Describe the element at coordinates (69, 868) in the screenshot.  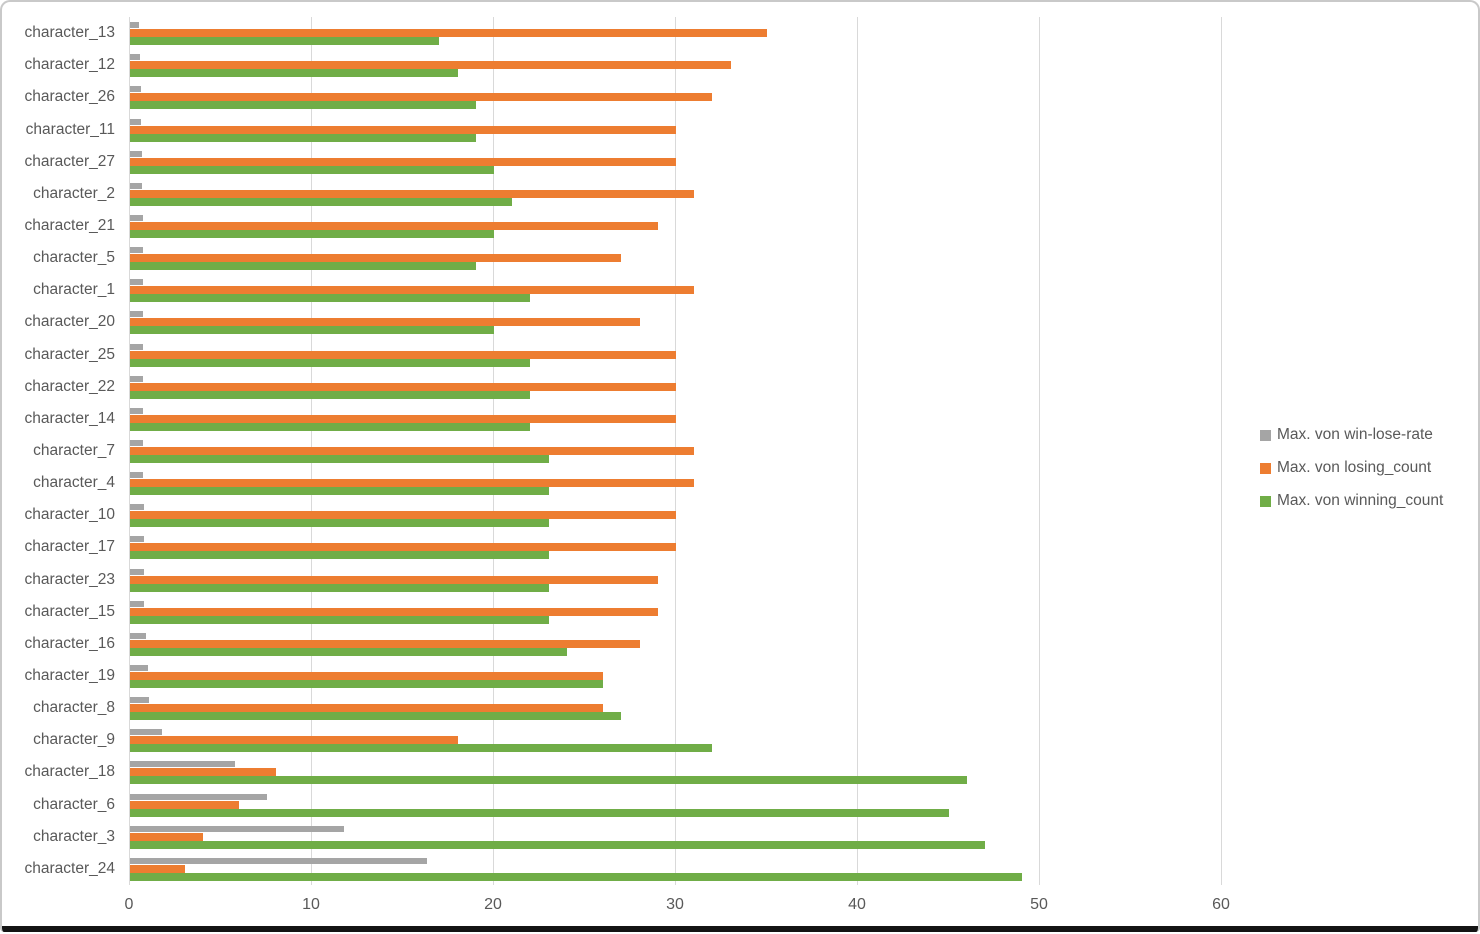
I see `y-category-label: character_24` at that location.